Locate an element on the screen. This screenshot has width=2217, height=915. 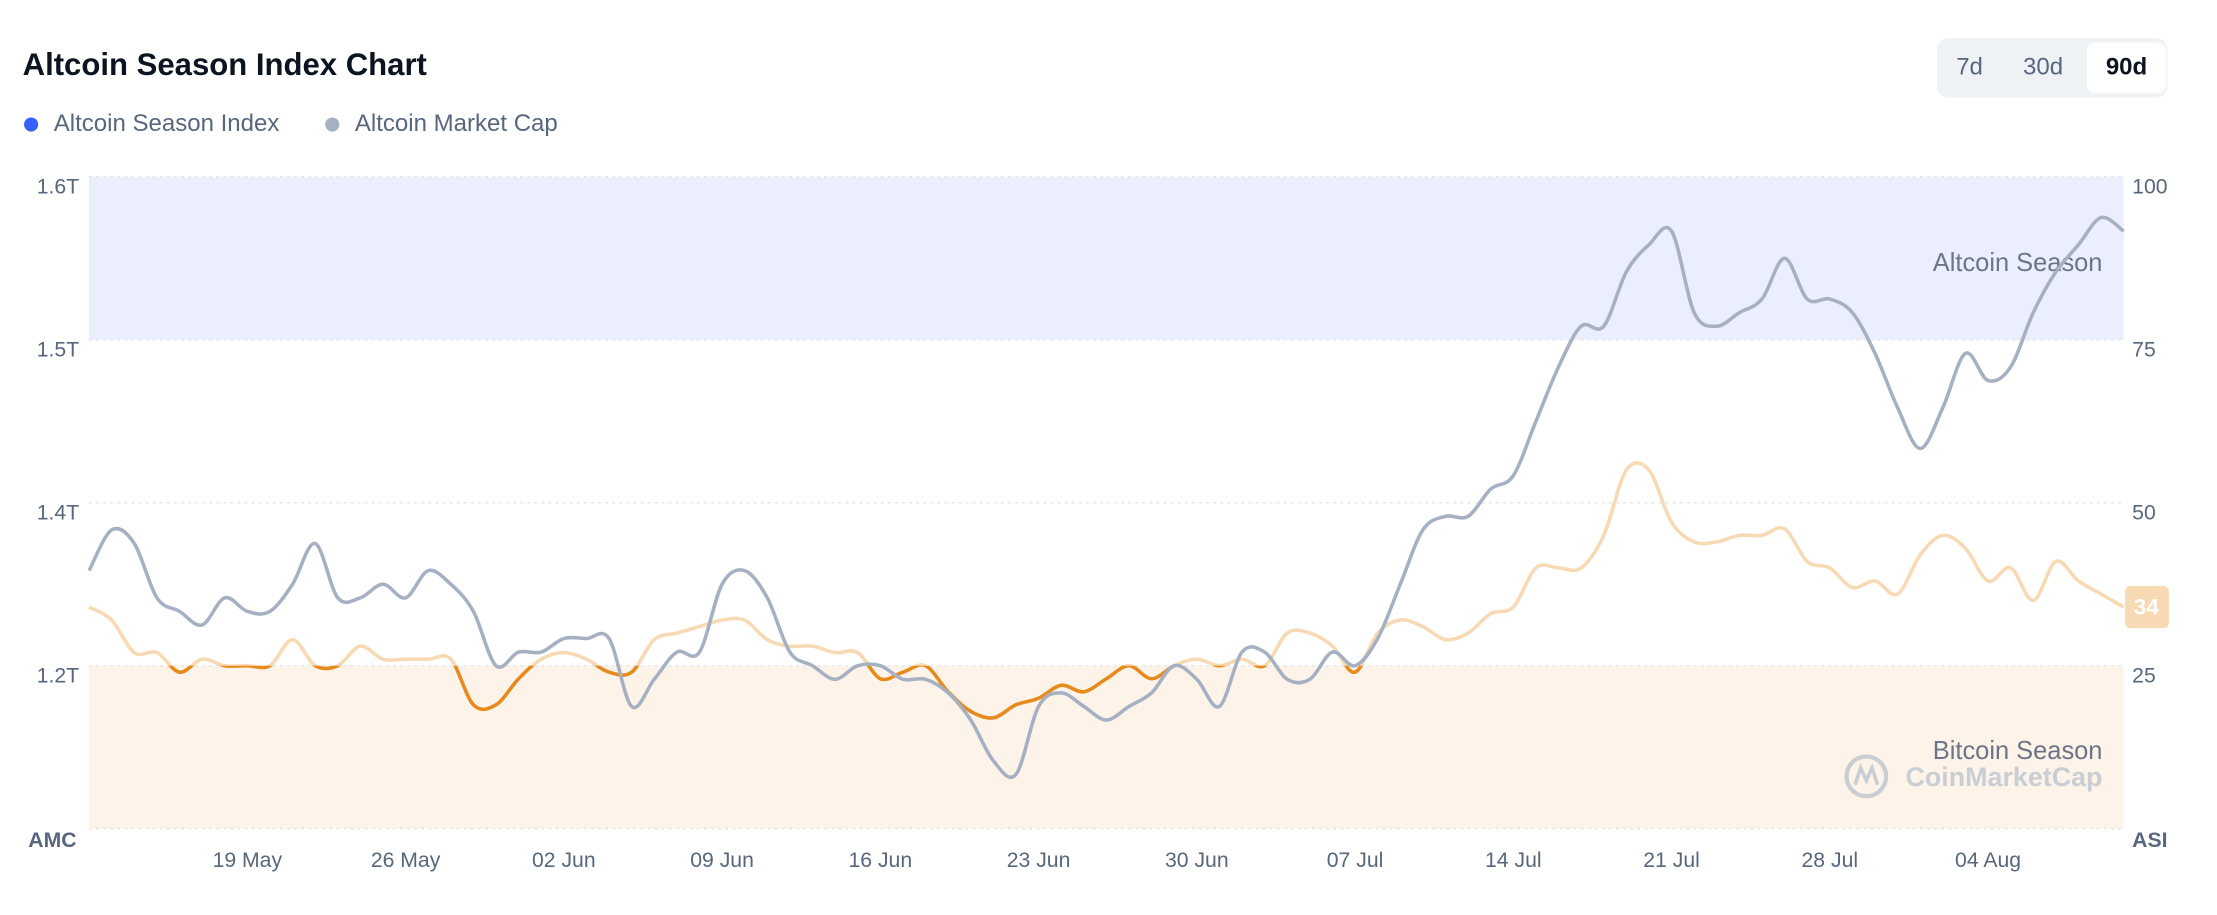
y2-tick-label: 25 is located at coordinates (2144, 676).